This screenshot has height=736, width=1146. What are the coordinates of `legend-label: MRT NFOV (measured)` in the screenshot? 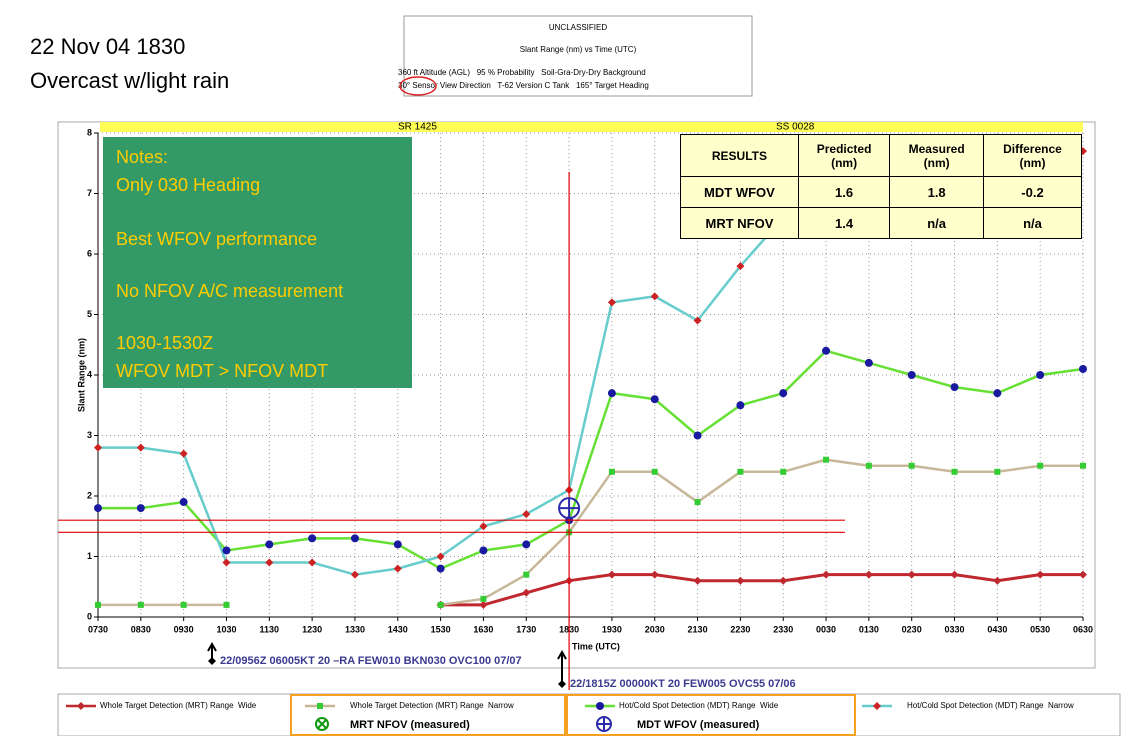 It's located at (410, 725).